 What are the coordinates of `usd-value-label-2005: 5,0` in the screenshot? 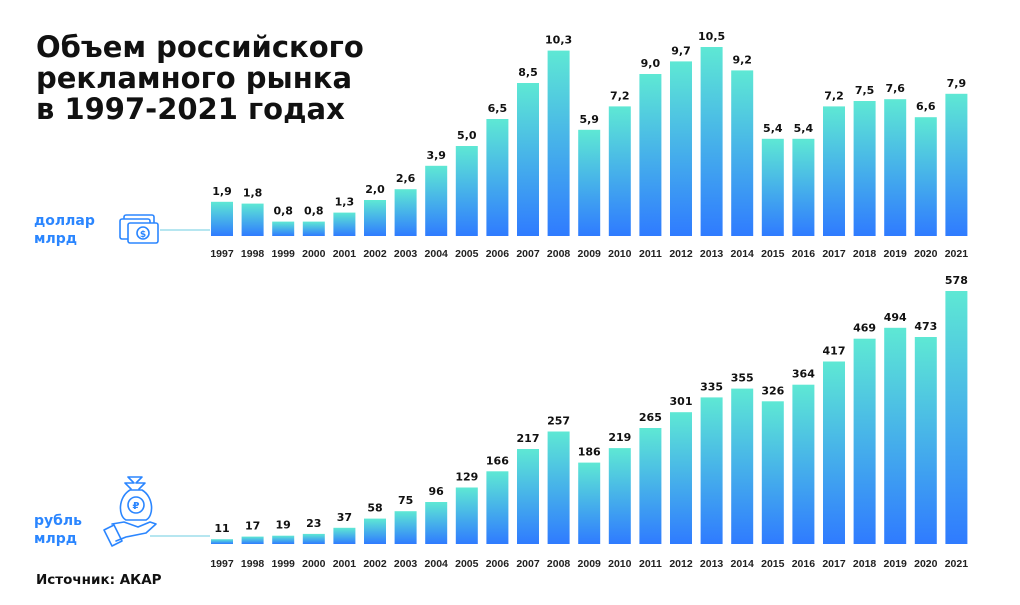 It's located at (467, 135).